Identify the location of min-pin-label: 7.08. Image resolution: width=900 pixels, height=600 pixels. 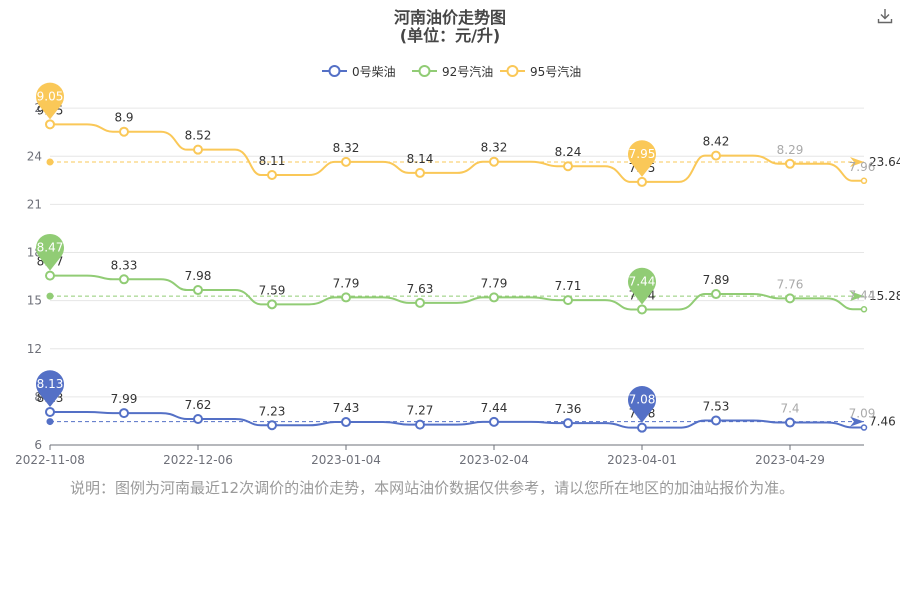
(642, 400).